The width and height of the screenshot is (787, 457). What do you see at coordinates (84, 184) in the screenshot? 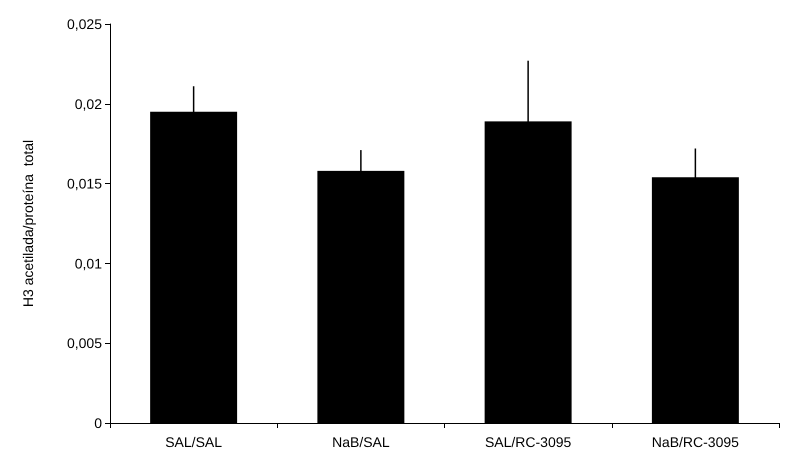
I see `y-tick-label: 0,015` at bounding box center [84, 184].